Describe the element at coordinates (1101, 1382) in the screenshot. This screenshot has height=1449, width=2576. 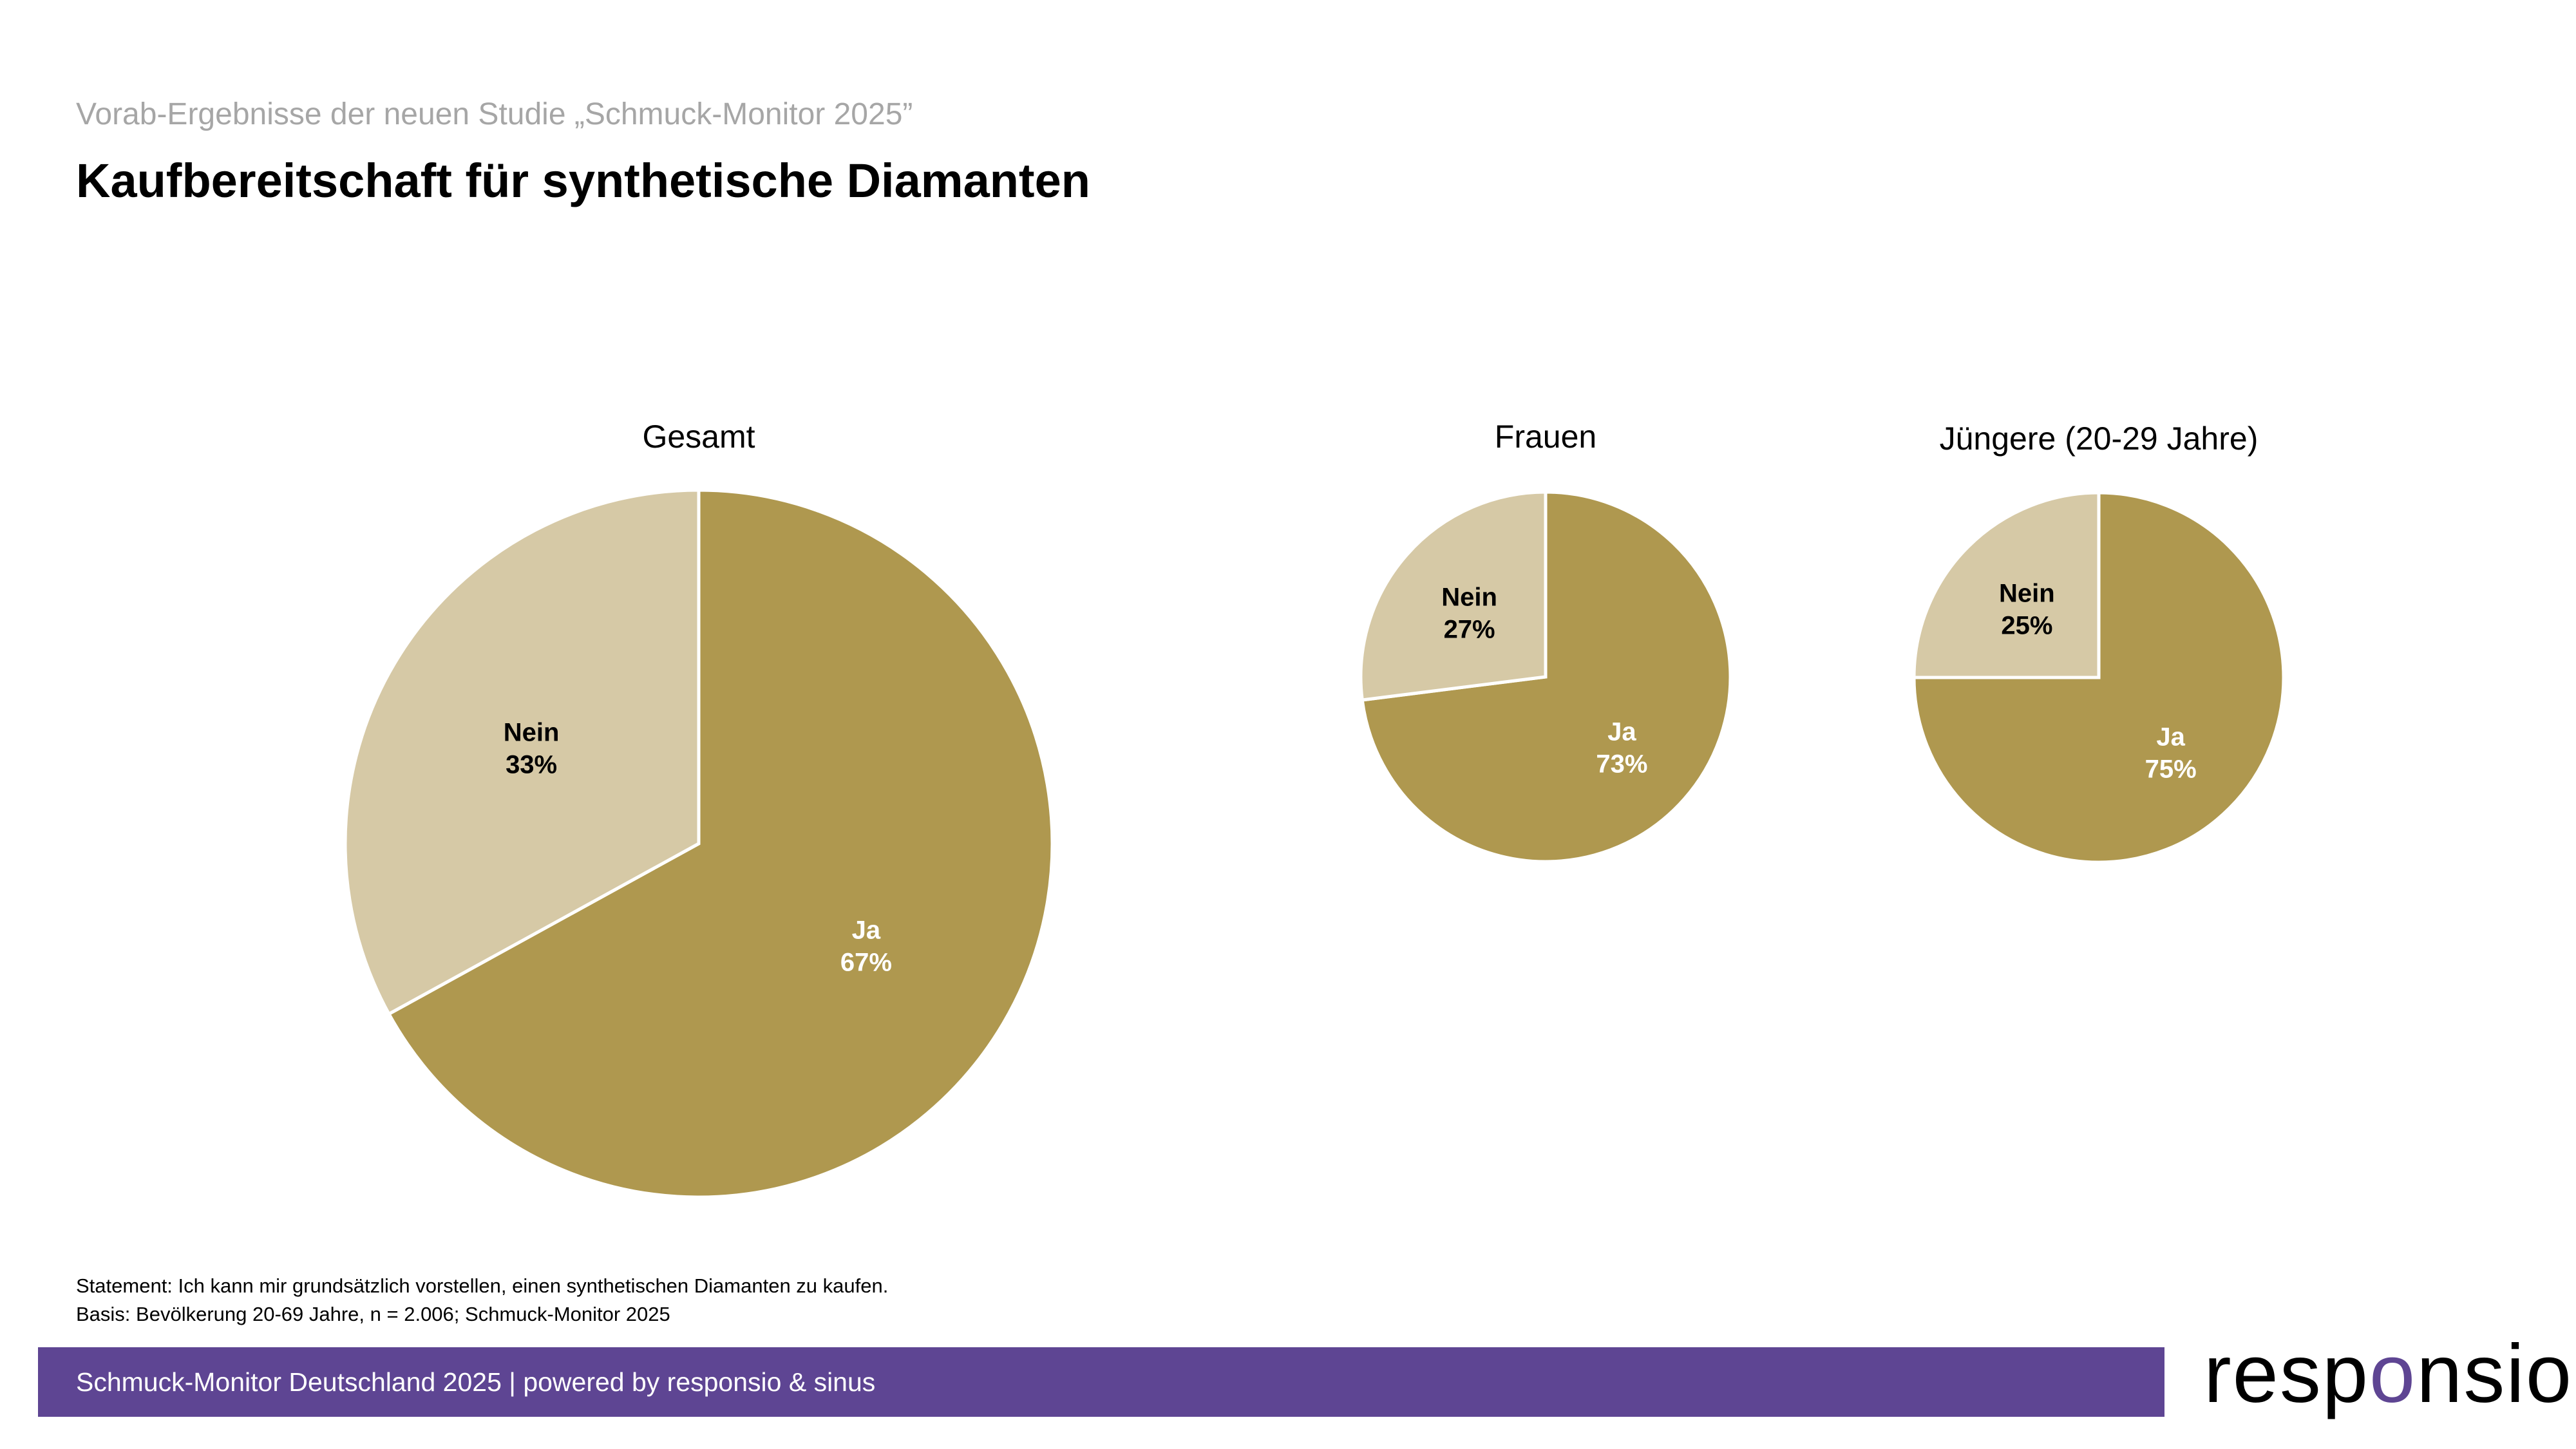
I see `footer-bar` at that location.